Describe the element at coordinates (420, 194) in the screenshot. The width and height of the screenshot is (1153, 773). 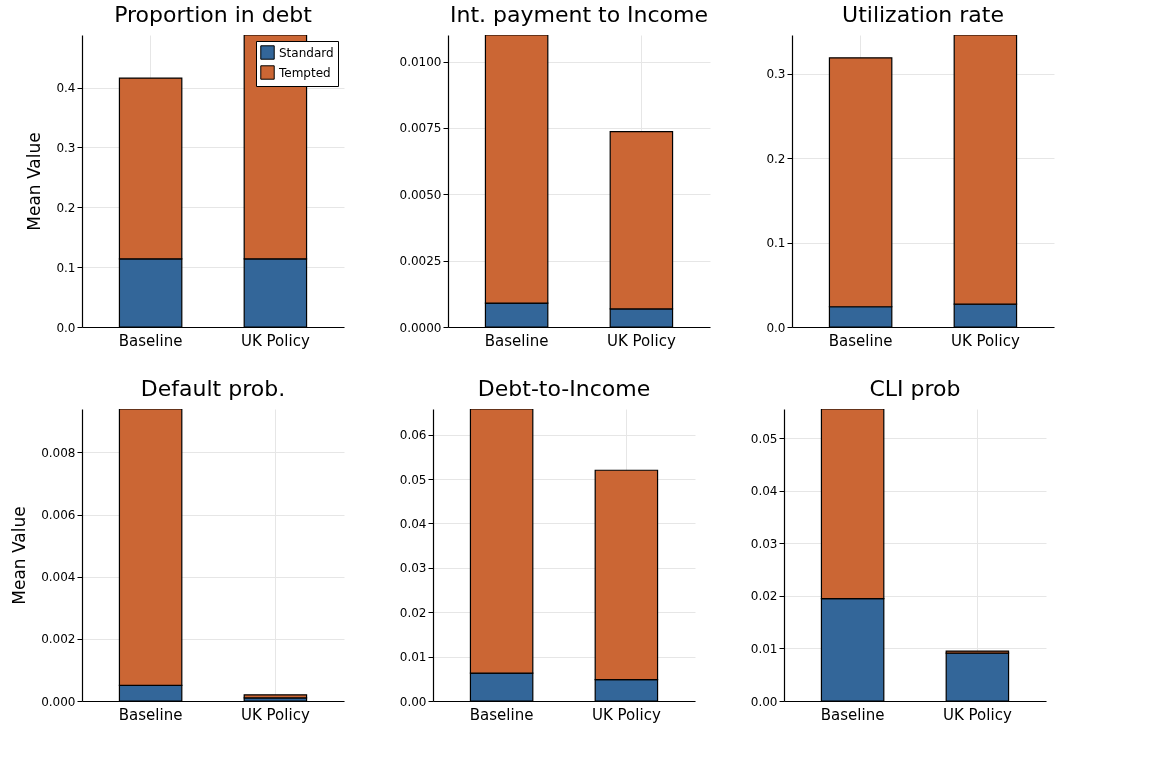
I see `y-tick-label: 0.0050` at that location.